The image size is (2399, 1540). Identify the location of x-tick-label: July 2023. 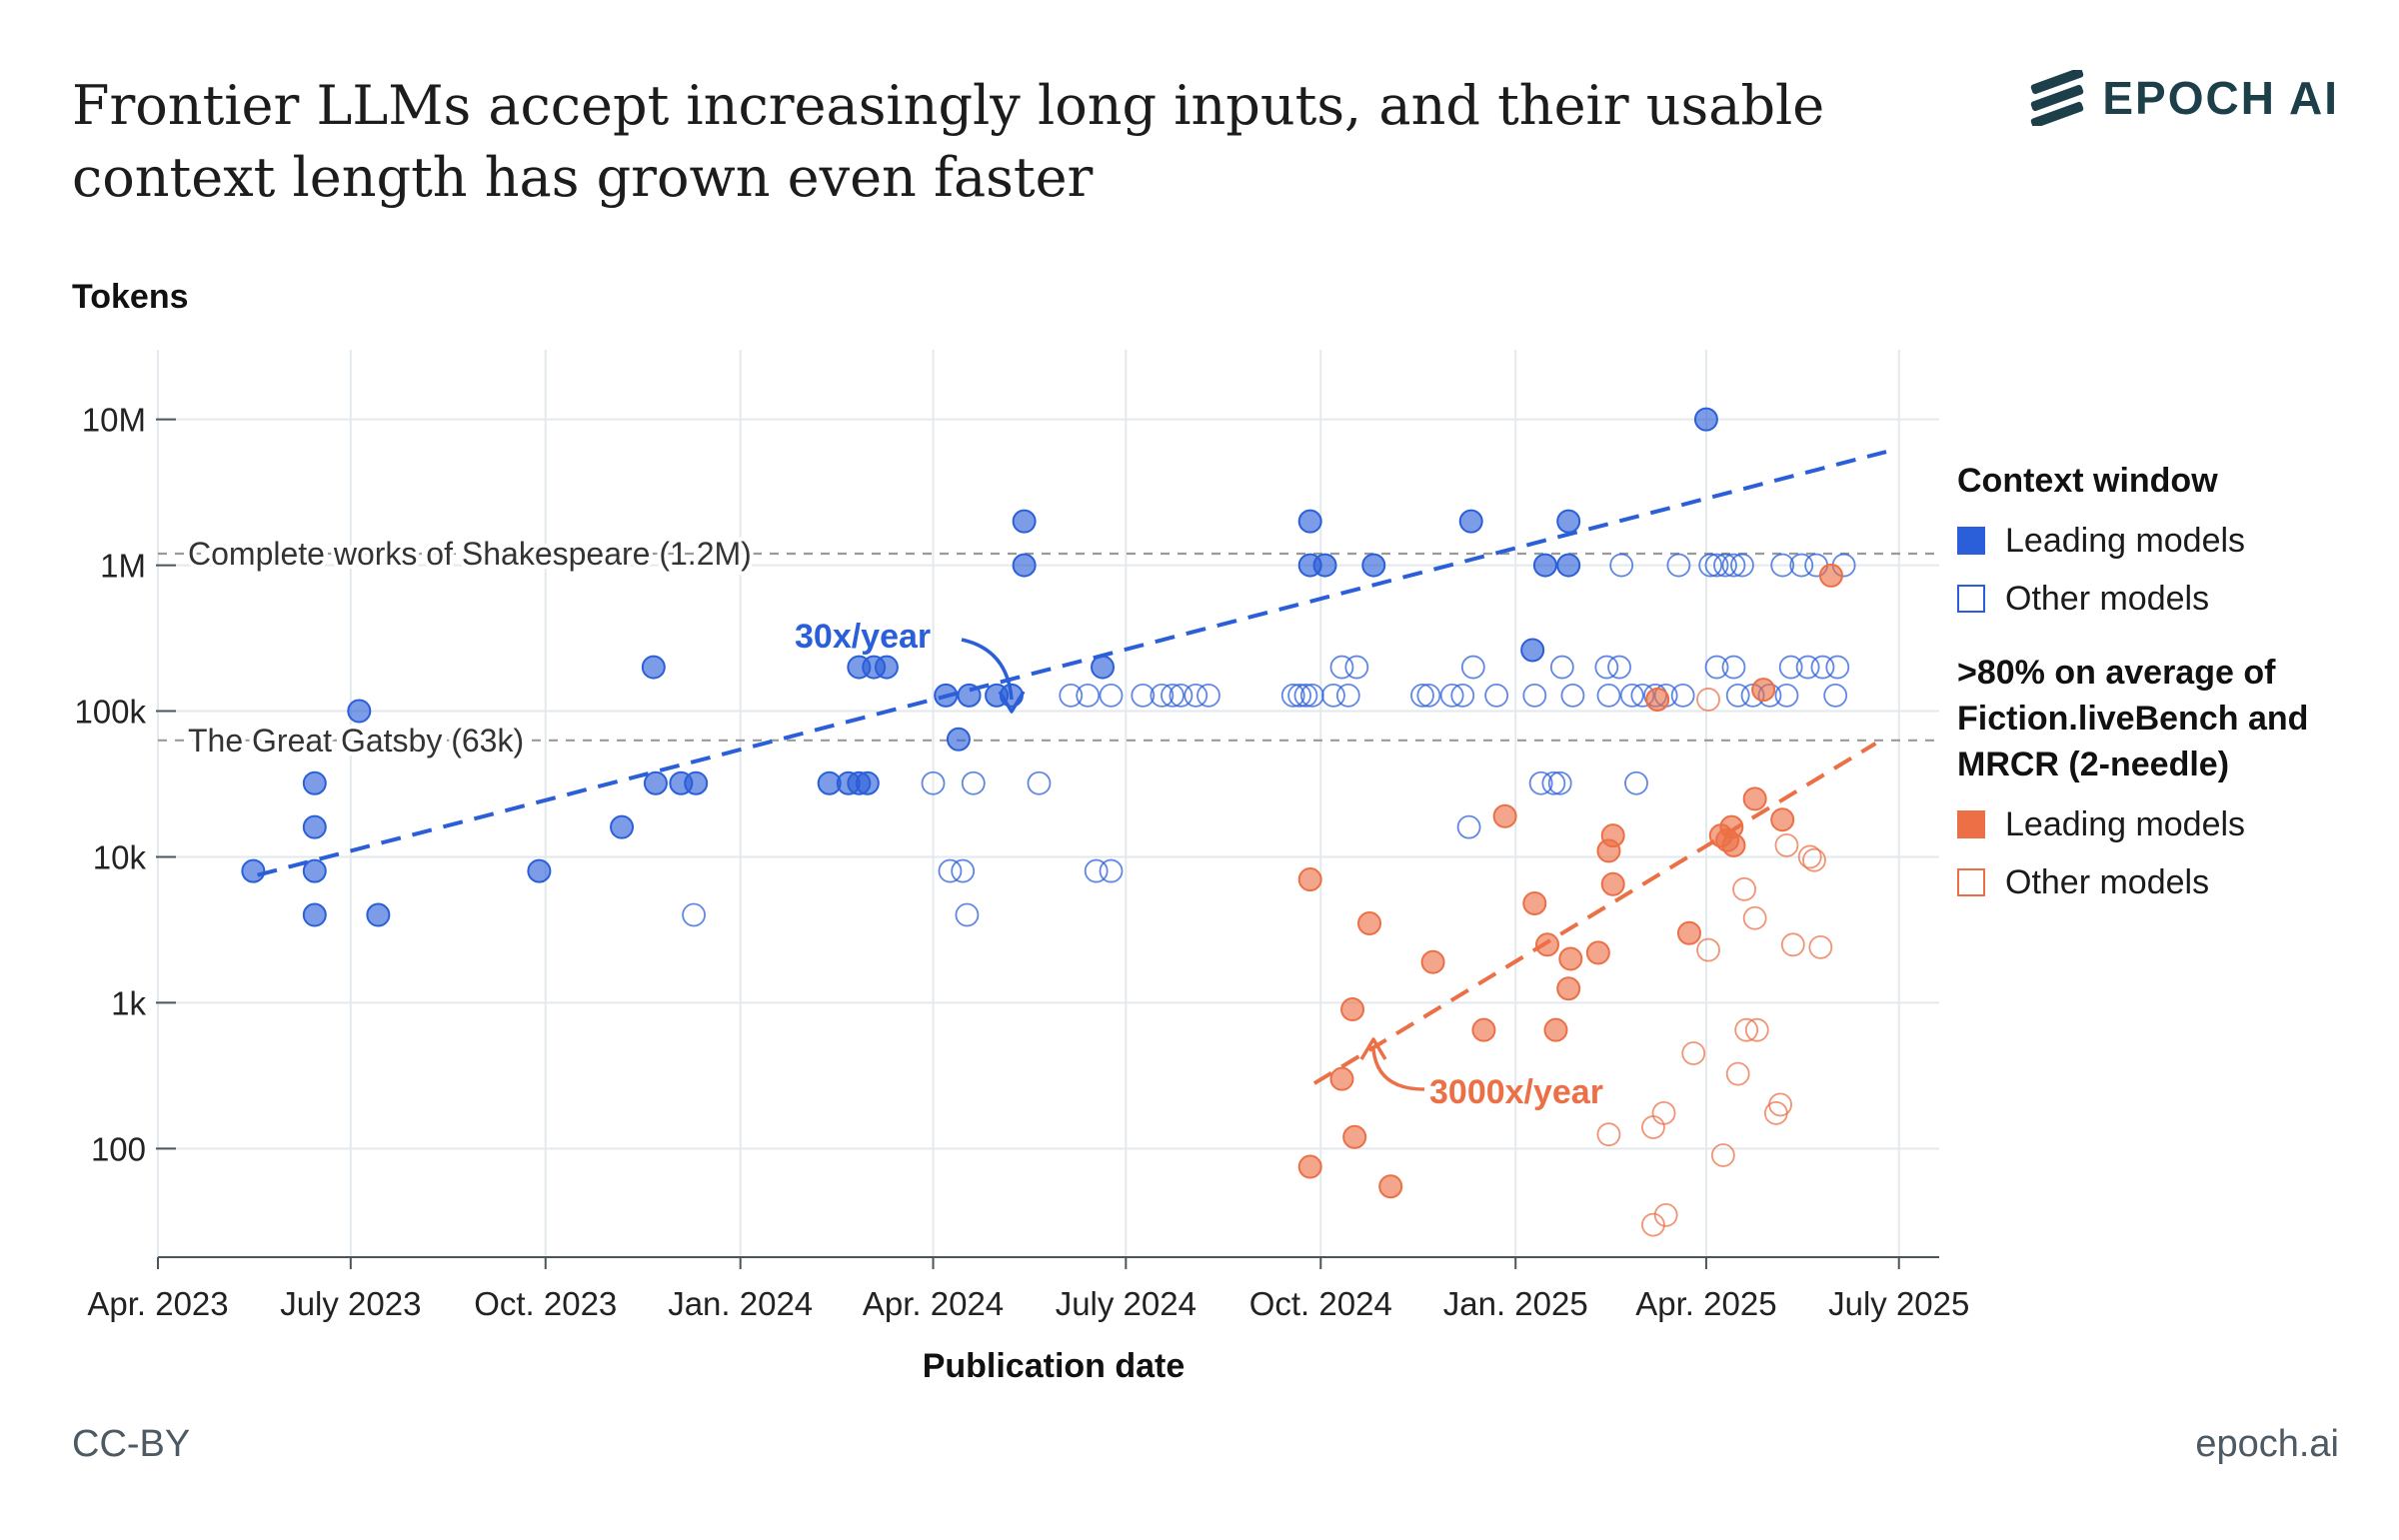
(350, 1303).